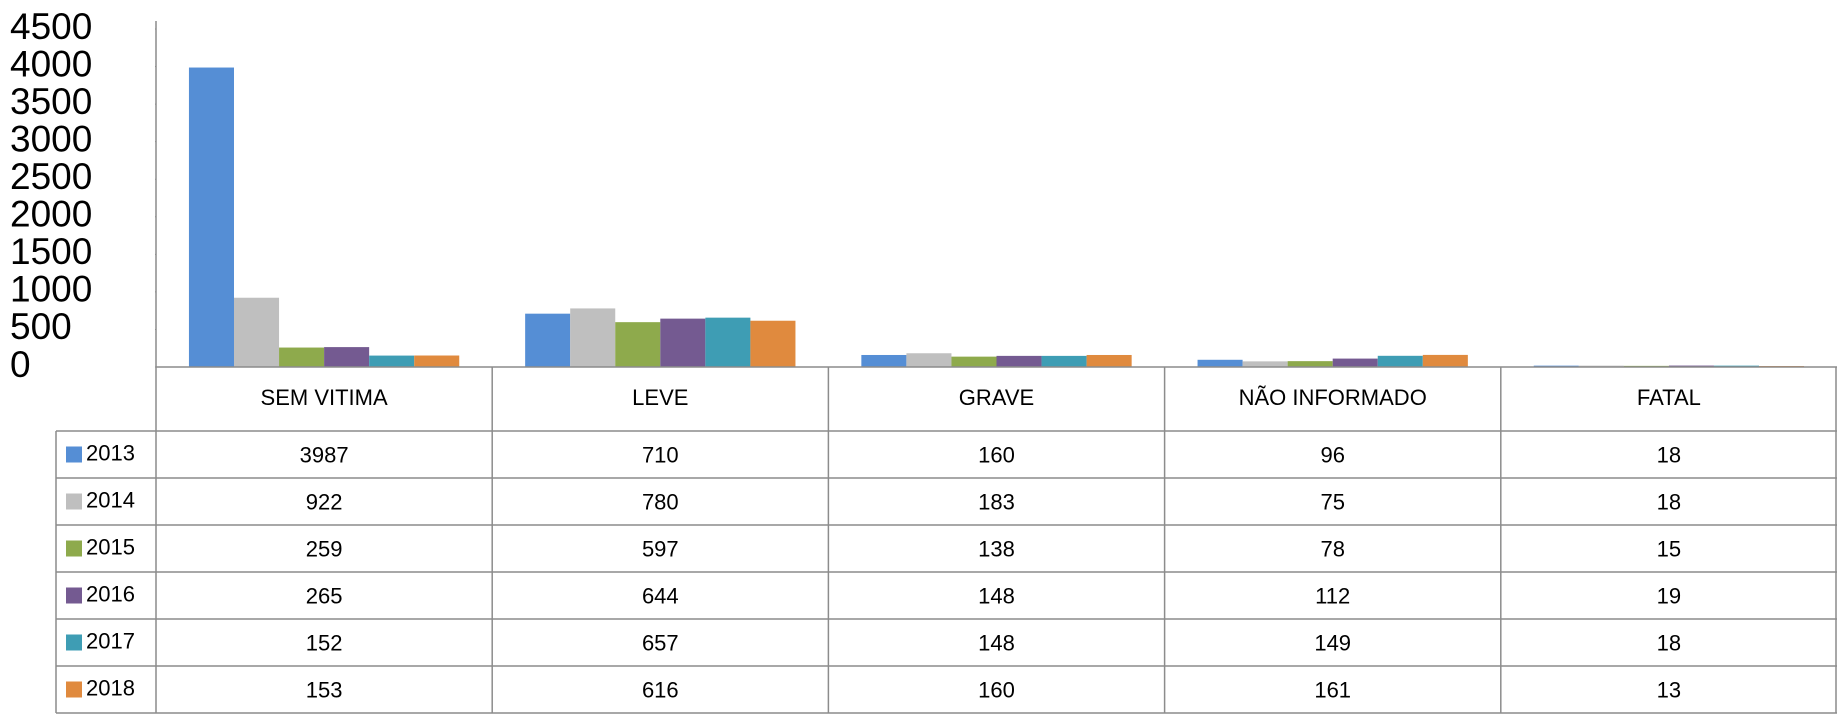  I want to click on table-value: 19, so click(1669, 595).